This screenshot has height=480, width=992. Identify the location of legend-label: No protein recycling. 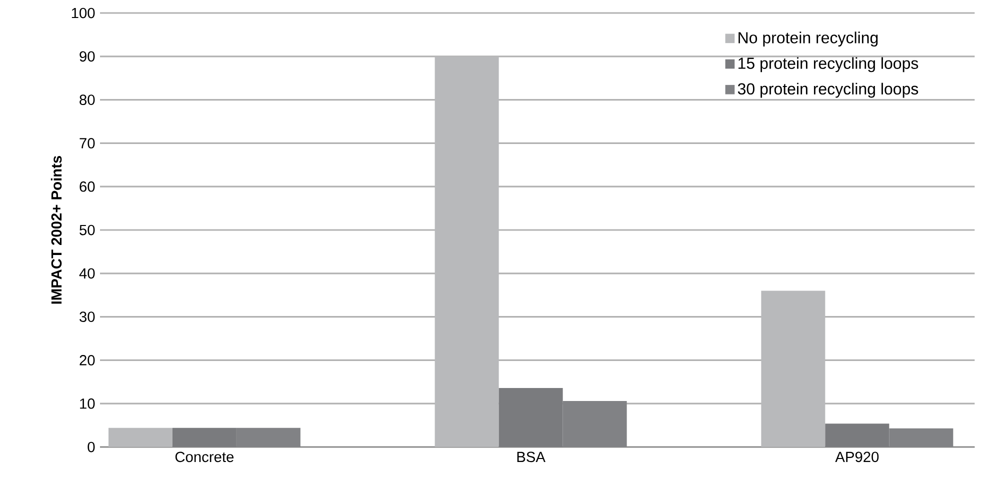
(808, 39).